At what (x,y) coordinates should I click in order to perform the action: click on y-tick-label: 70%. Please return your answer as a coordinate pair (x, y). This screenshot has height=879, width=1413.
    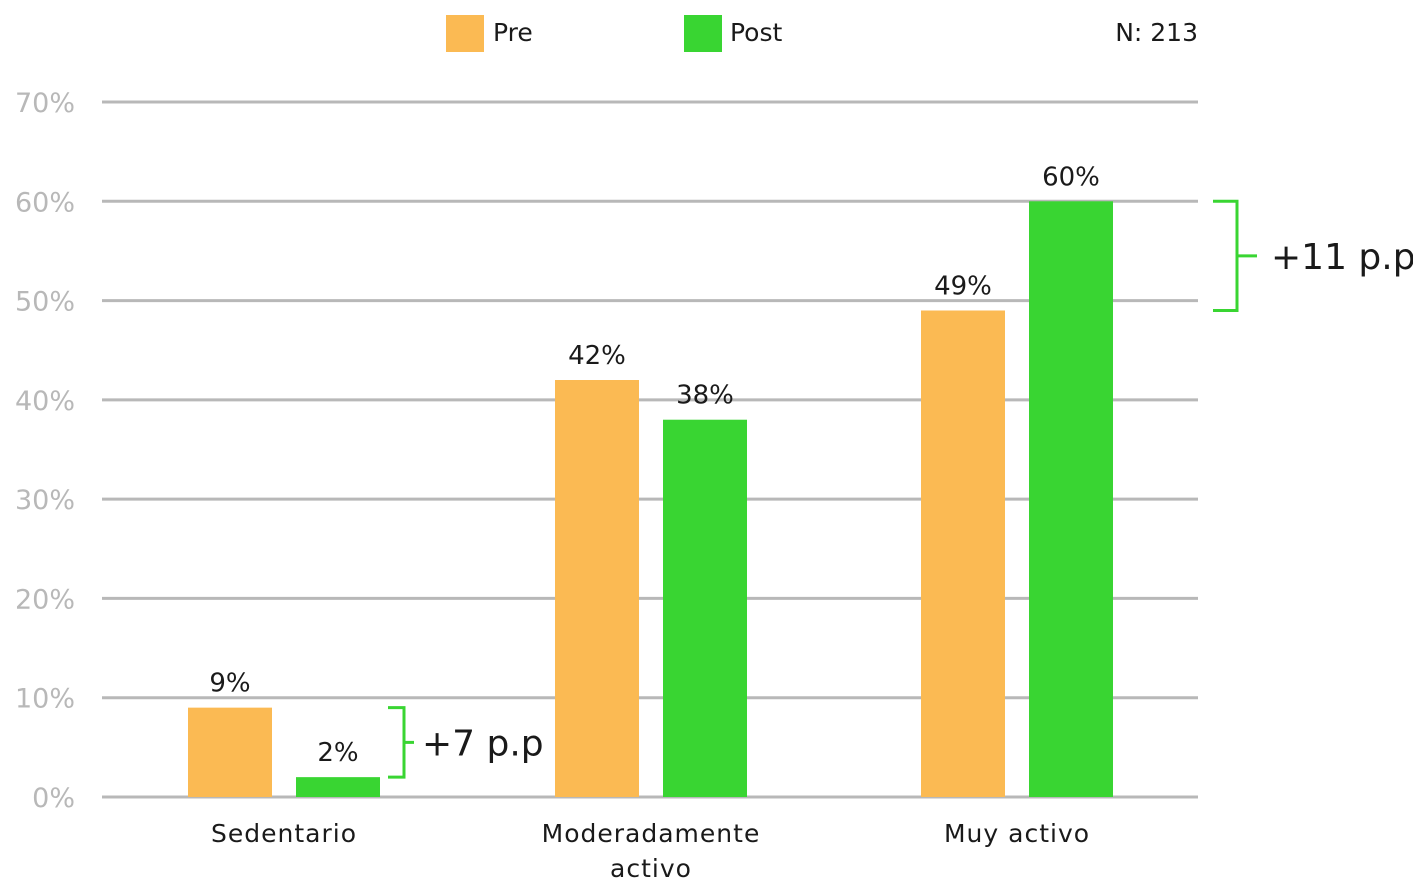
    Looking at the image, I should click on (45, 103).